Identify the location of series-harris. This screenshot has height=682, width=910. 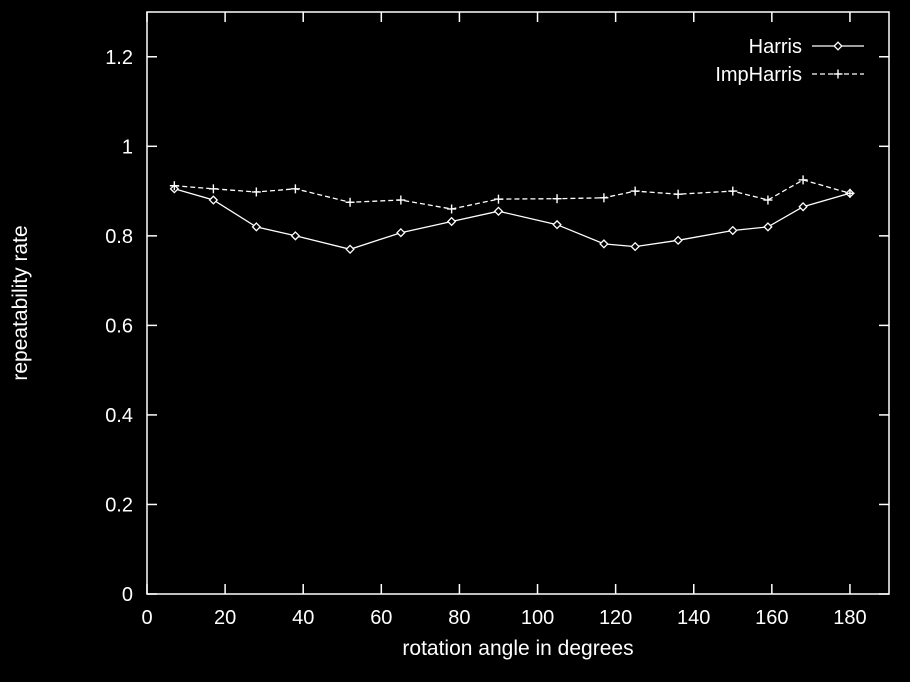
(512, 219).